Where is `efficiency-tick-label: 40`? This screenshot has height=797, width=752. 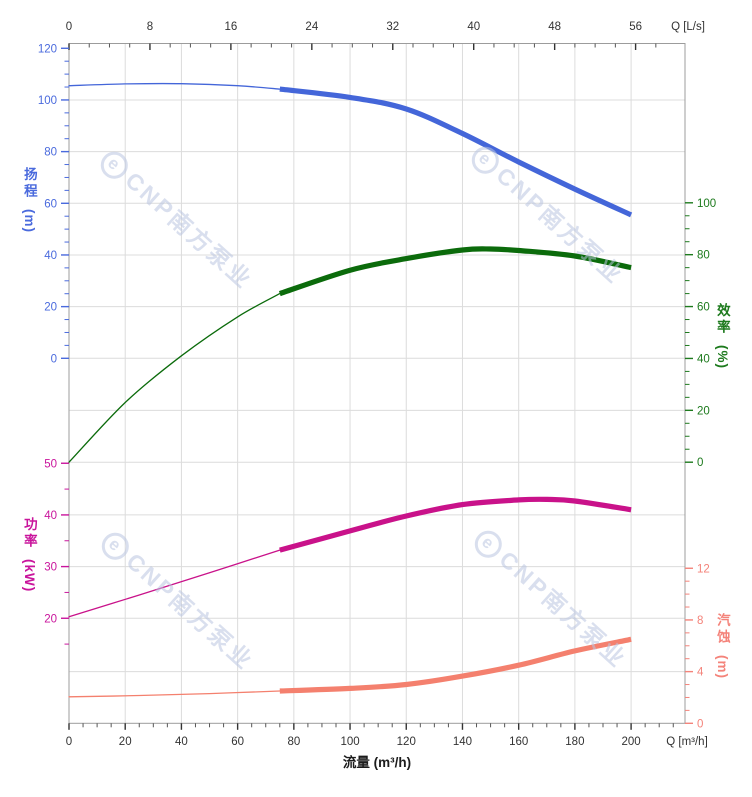
efficiency-tick-label: 40 is located at coordinates (703, 359).